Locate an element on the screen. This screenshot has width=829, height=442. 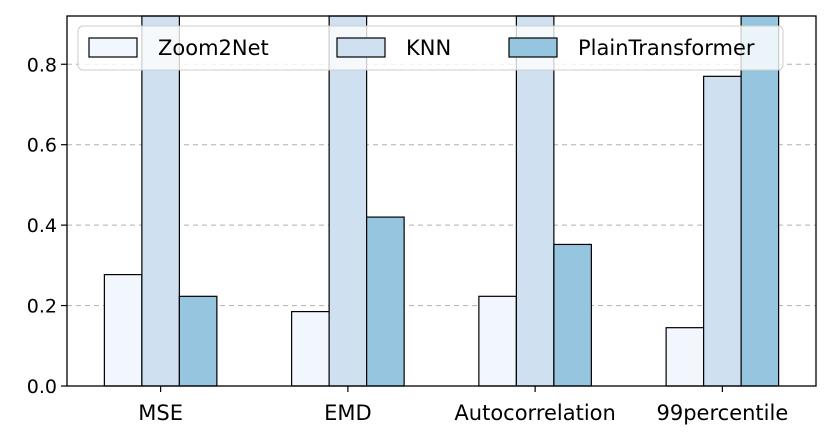
x-axis: MSE EMD Autocorrelation 99percentile is located at coordinates (463, 405).